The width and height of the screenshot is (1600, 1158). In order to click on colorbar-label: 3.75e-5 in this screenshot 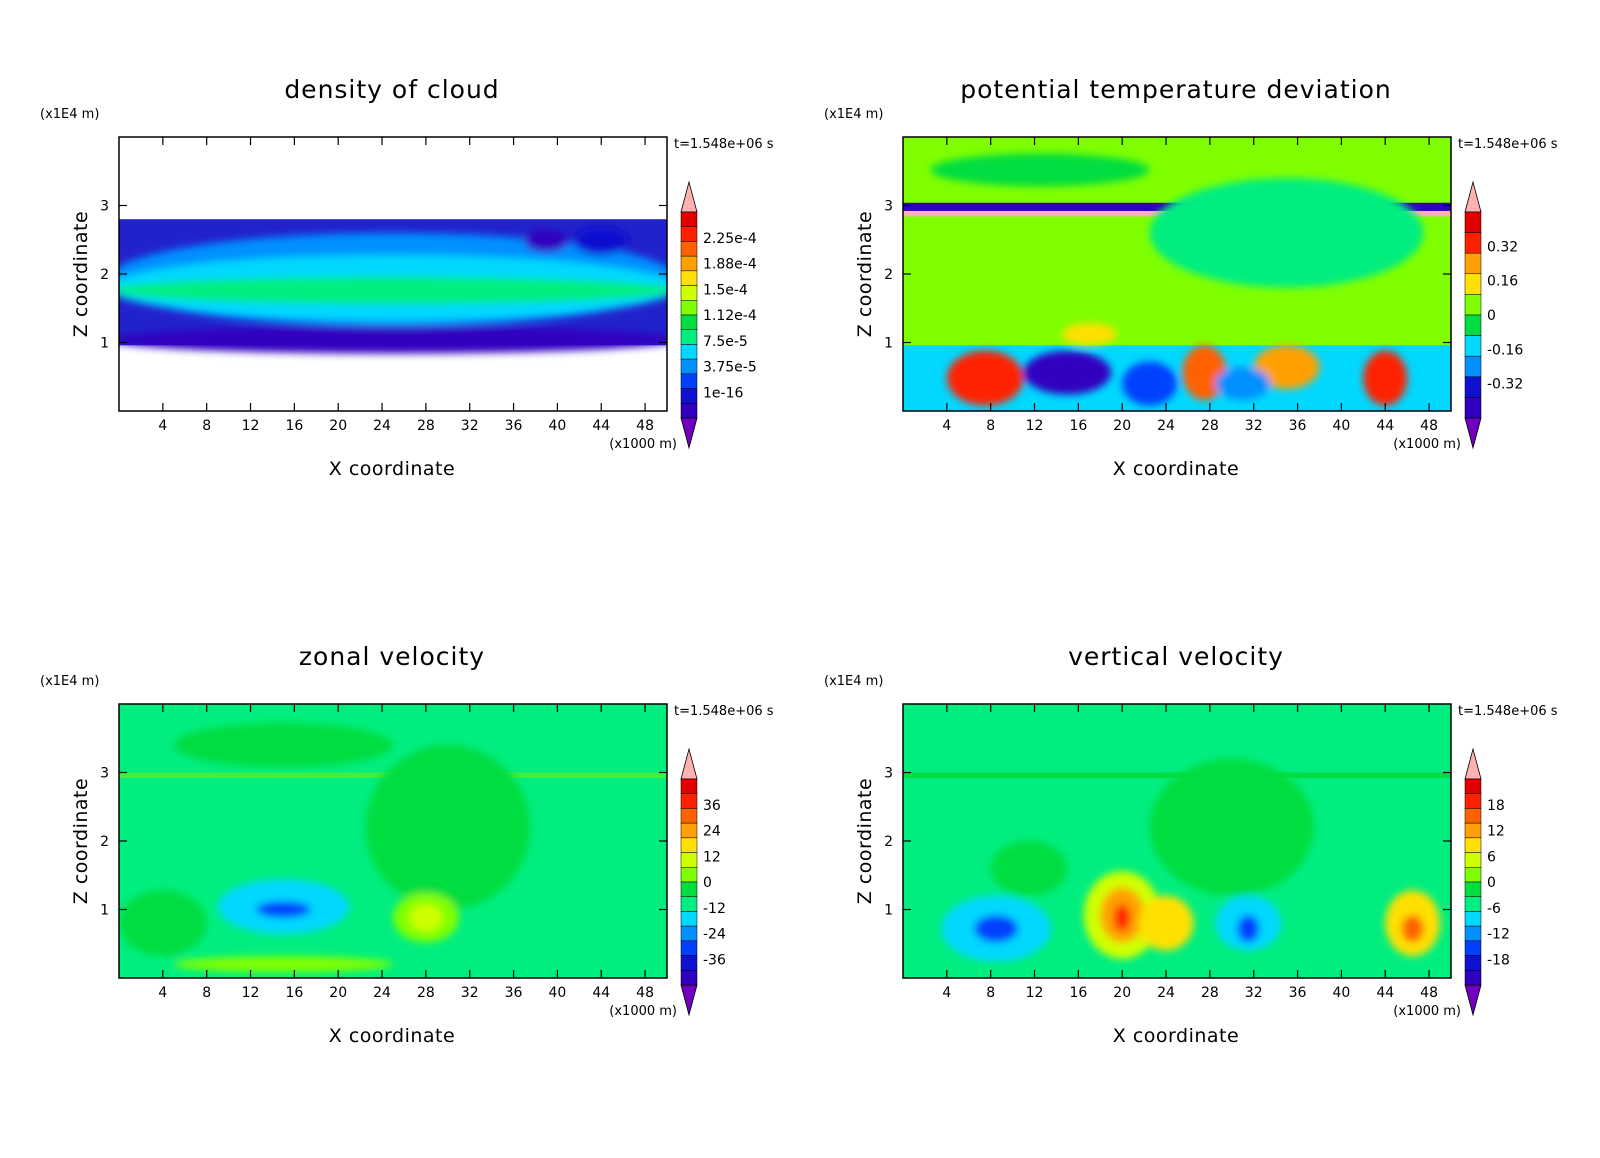, I will do `click(730, 368)`.